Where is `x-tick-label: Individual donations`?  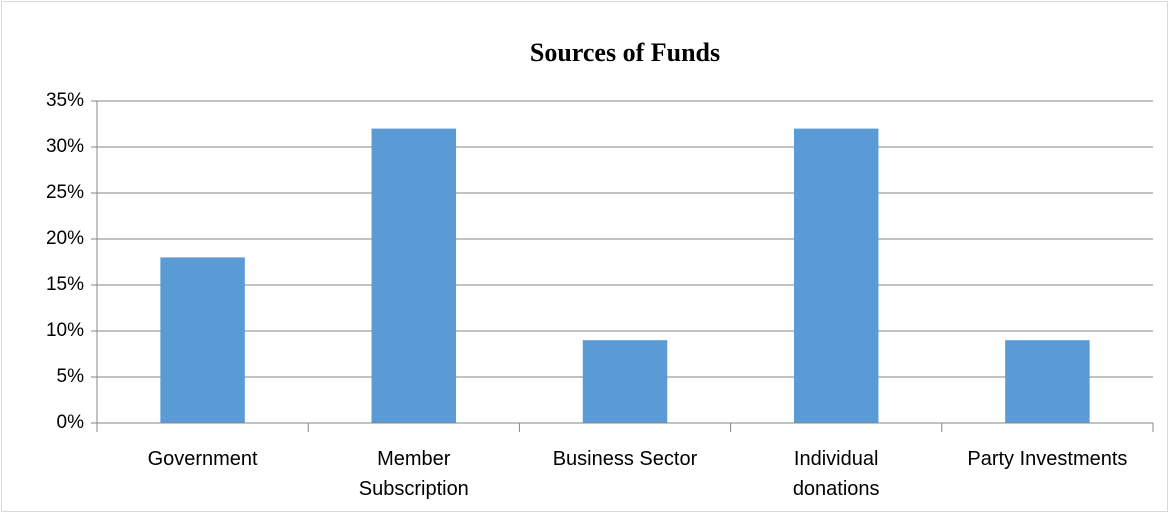
x-tick-label: Individual donations is located at coordinates (836, 474).